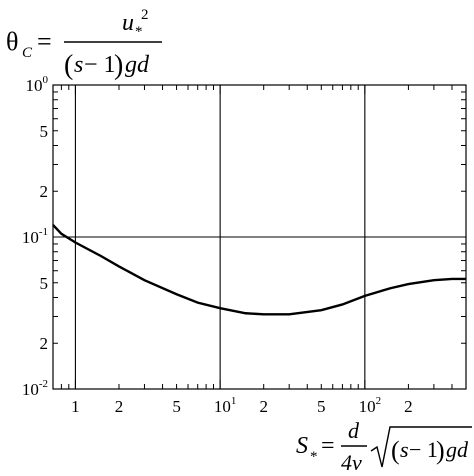  What do you see at coordinates (100, 65) in the screenshot?
I see `ylabel-den-minus-one: − 1` at bounding box center [100, 65].